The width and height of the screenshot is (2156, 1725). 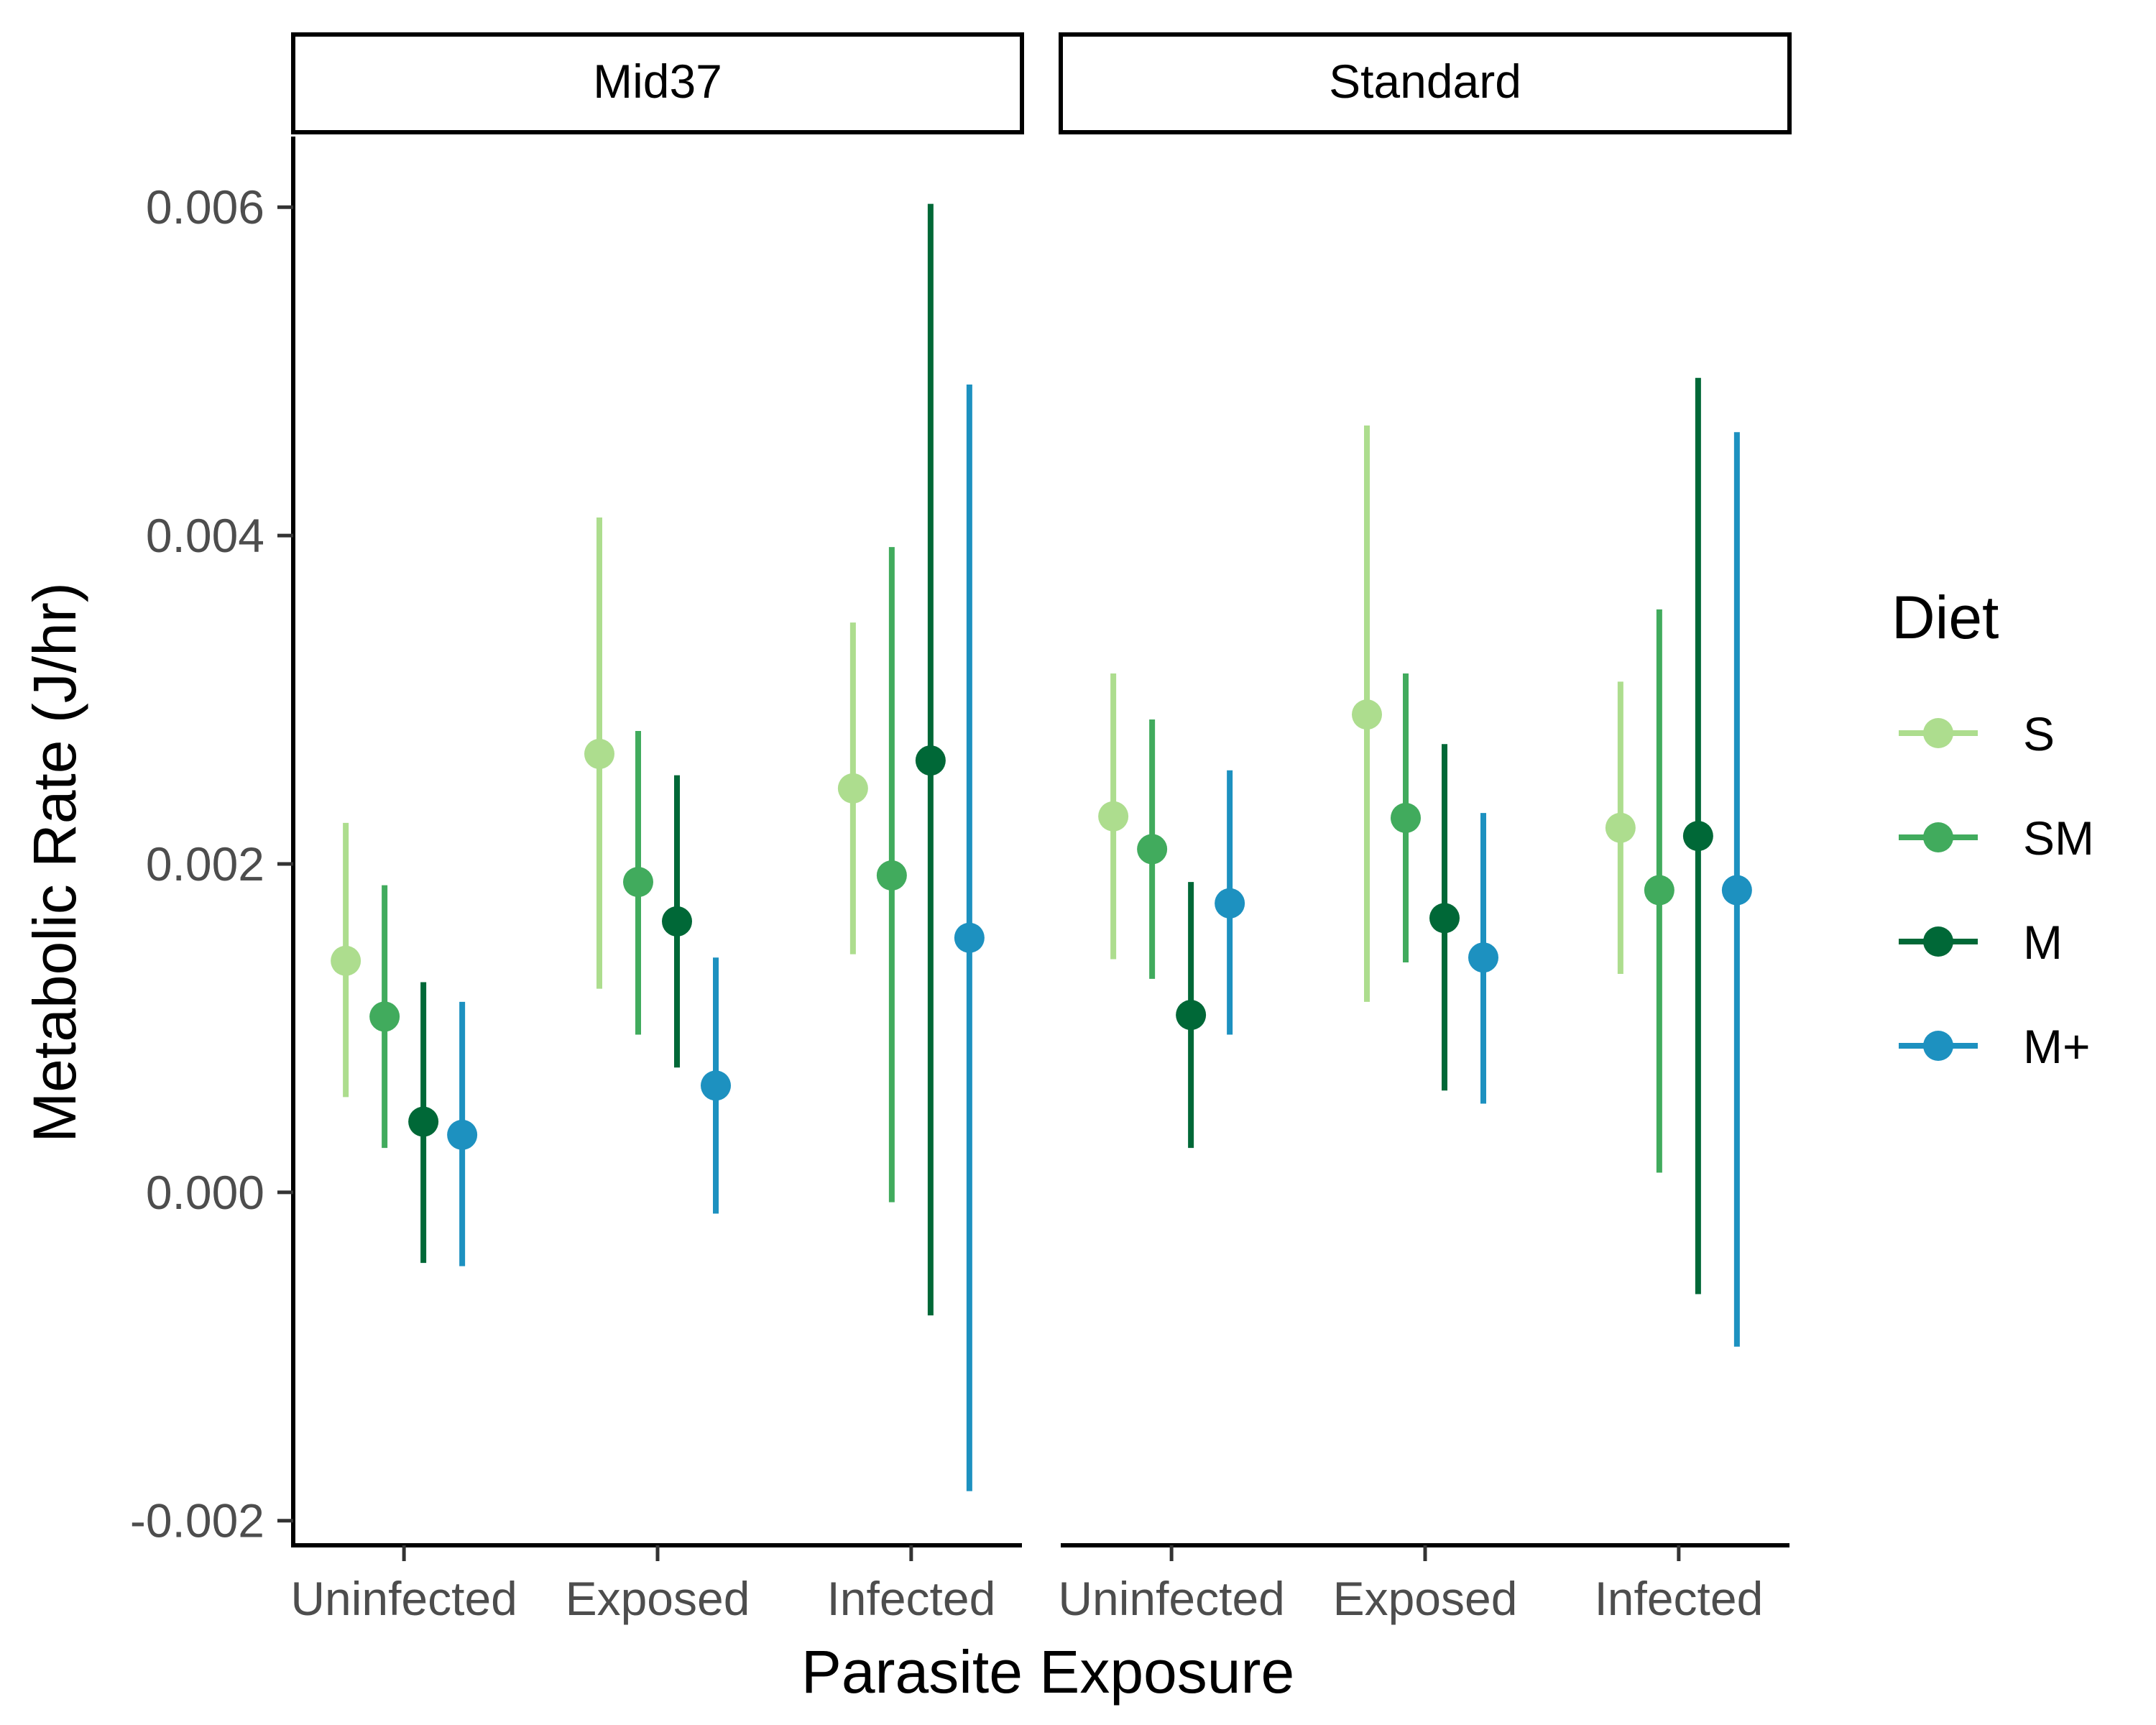 I want to click on facet-strip-mid37, so click(x=658, y=83).